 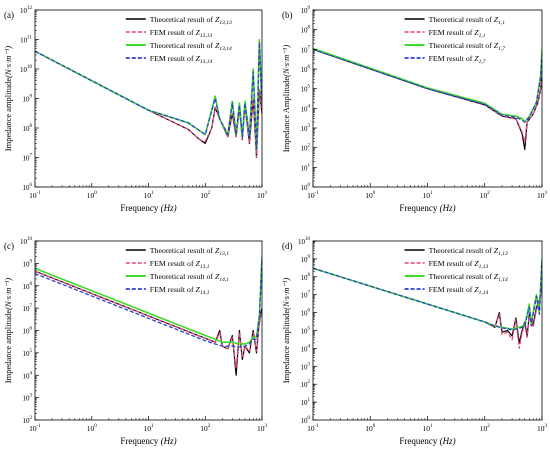 What do you see at coordinates (26, 10) in the screenshot?
I see `y-tick-label: 10¹²` at bounding box center [26, 10].